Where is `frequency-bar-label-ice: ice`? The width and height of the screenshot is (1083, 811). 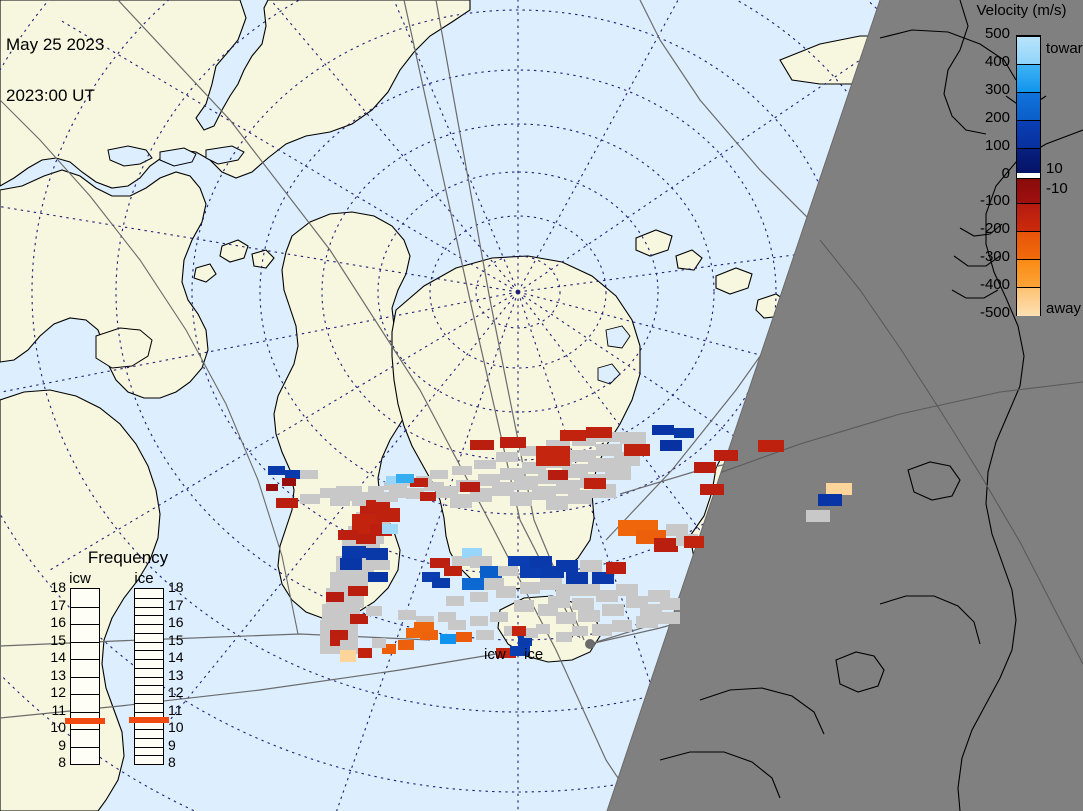 frequency-bar-label-ice: ice is located at coordinates (144, 578).